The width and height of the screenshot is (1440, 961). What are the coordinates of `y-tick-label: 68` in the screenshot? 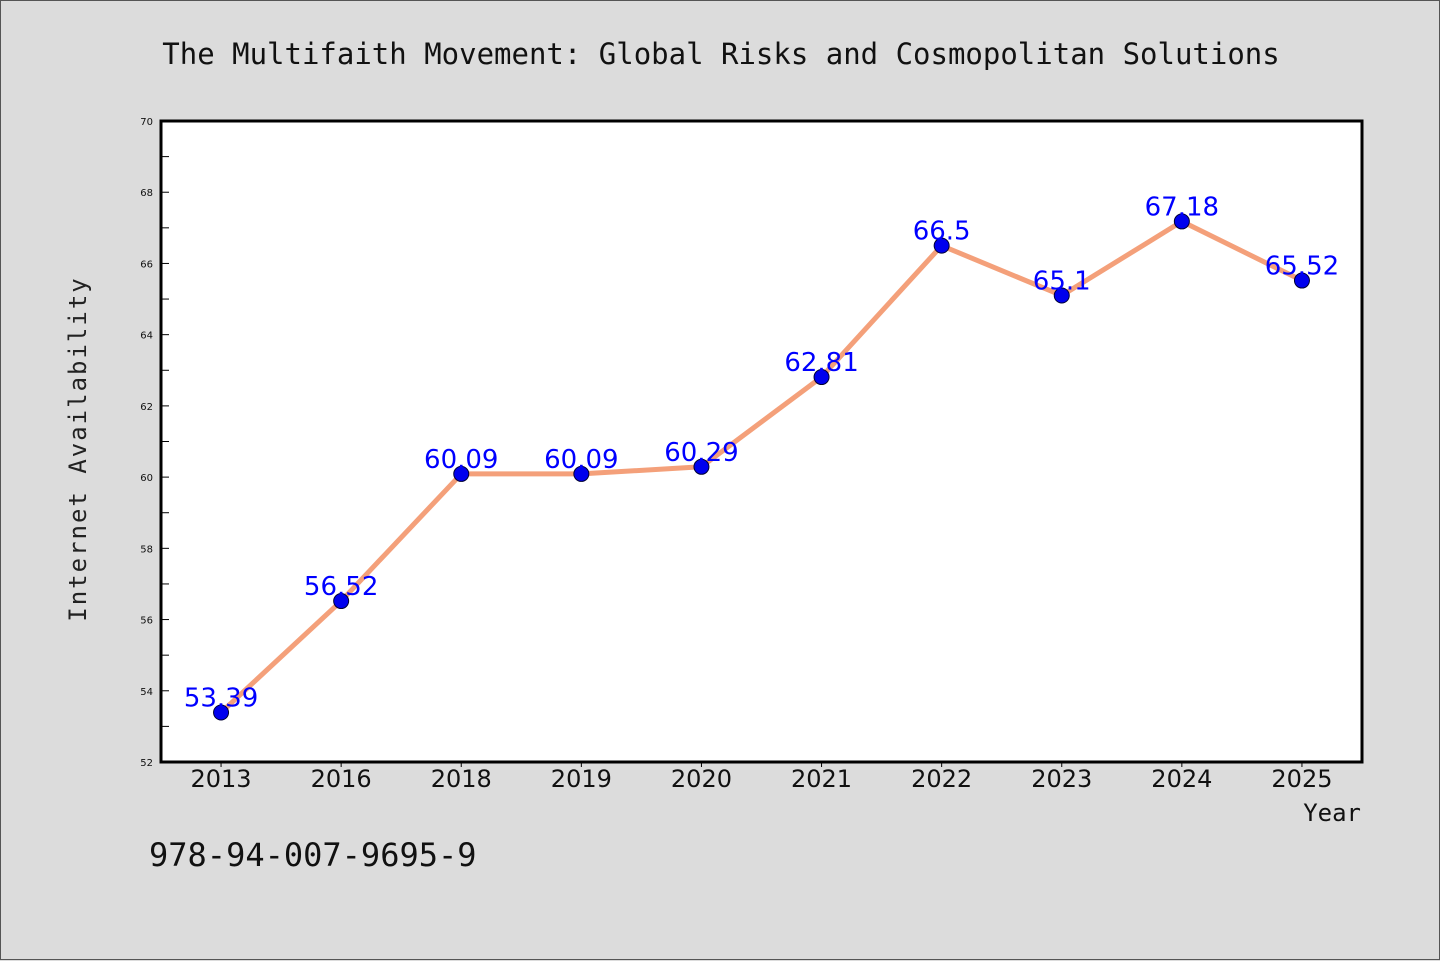 It's located at (146, 193).